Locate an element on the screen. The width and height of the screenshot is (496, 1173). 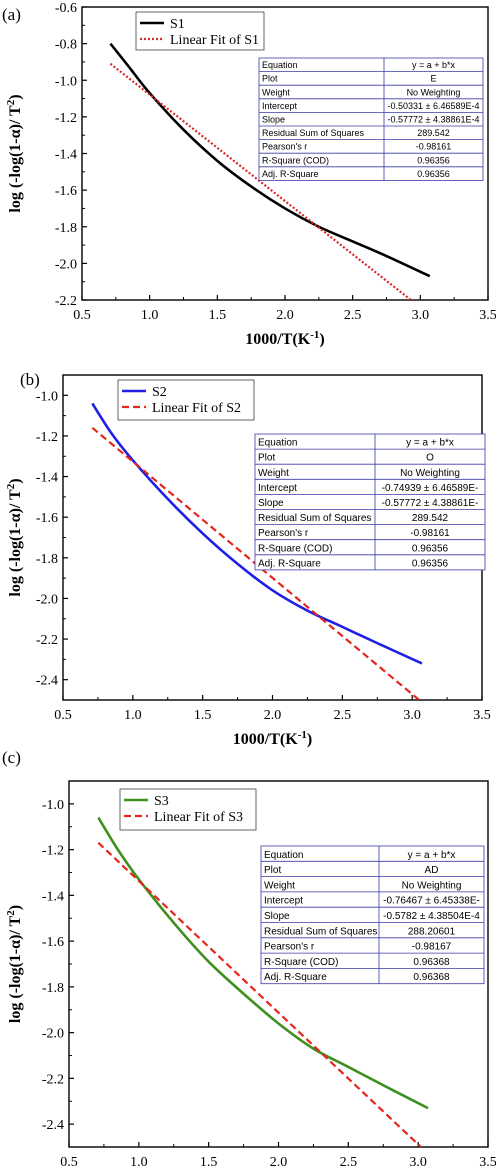
legend-label: Linear Fit of S1 is located at coordinates (214, 40).